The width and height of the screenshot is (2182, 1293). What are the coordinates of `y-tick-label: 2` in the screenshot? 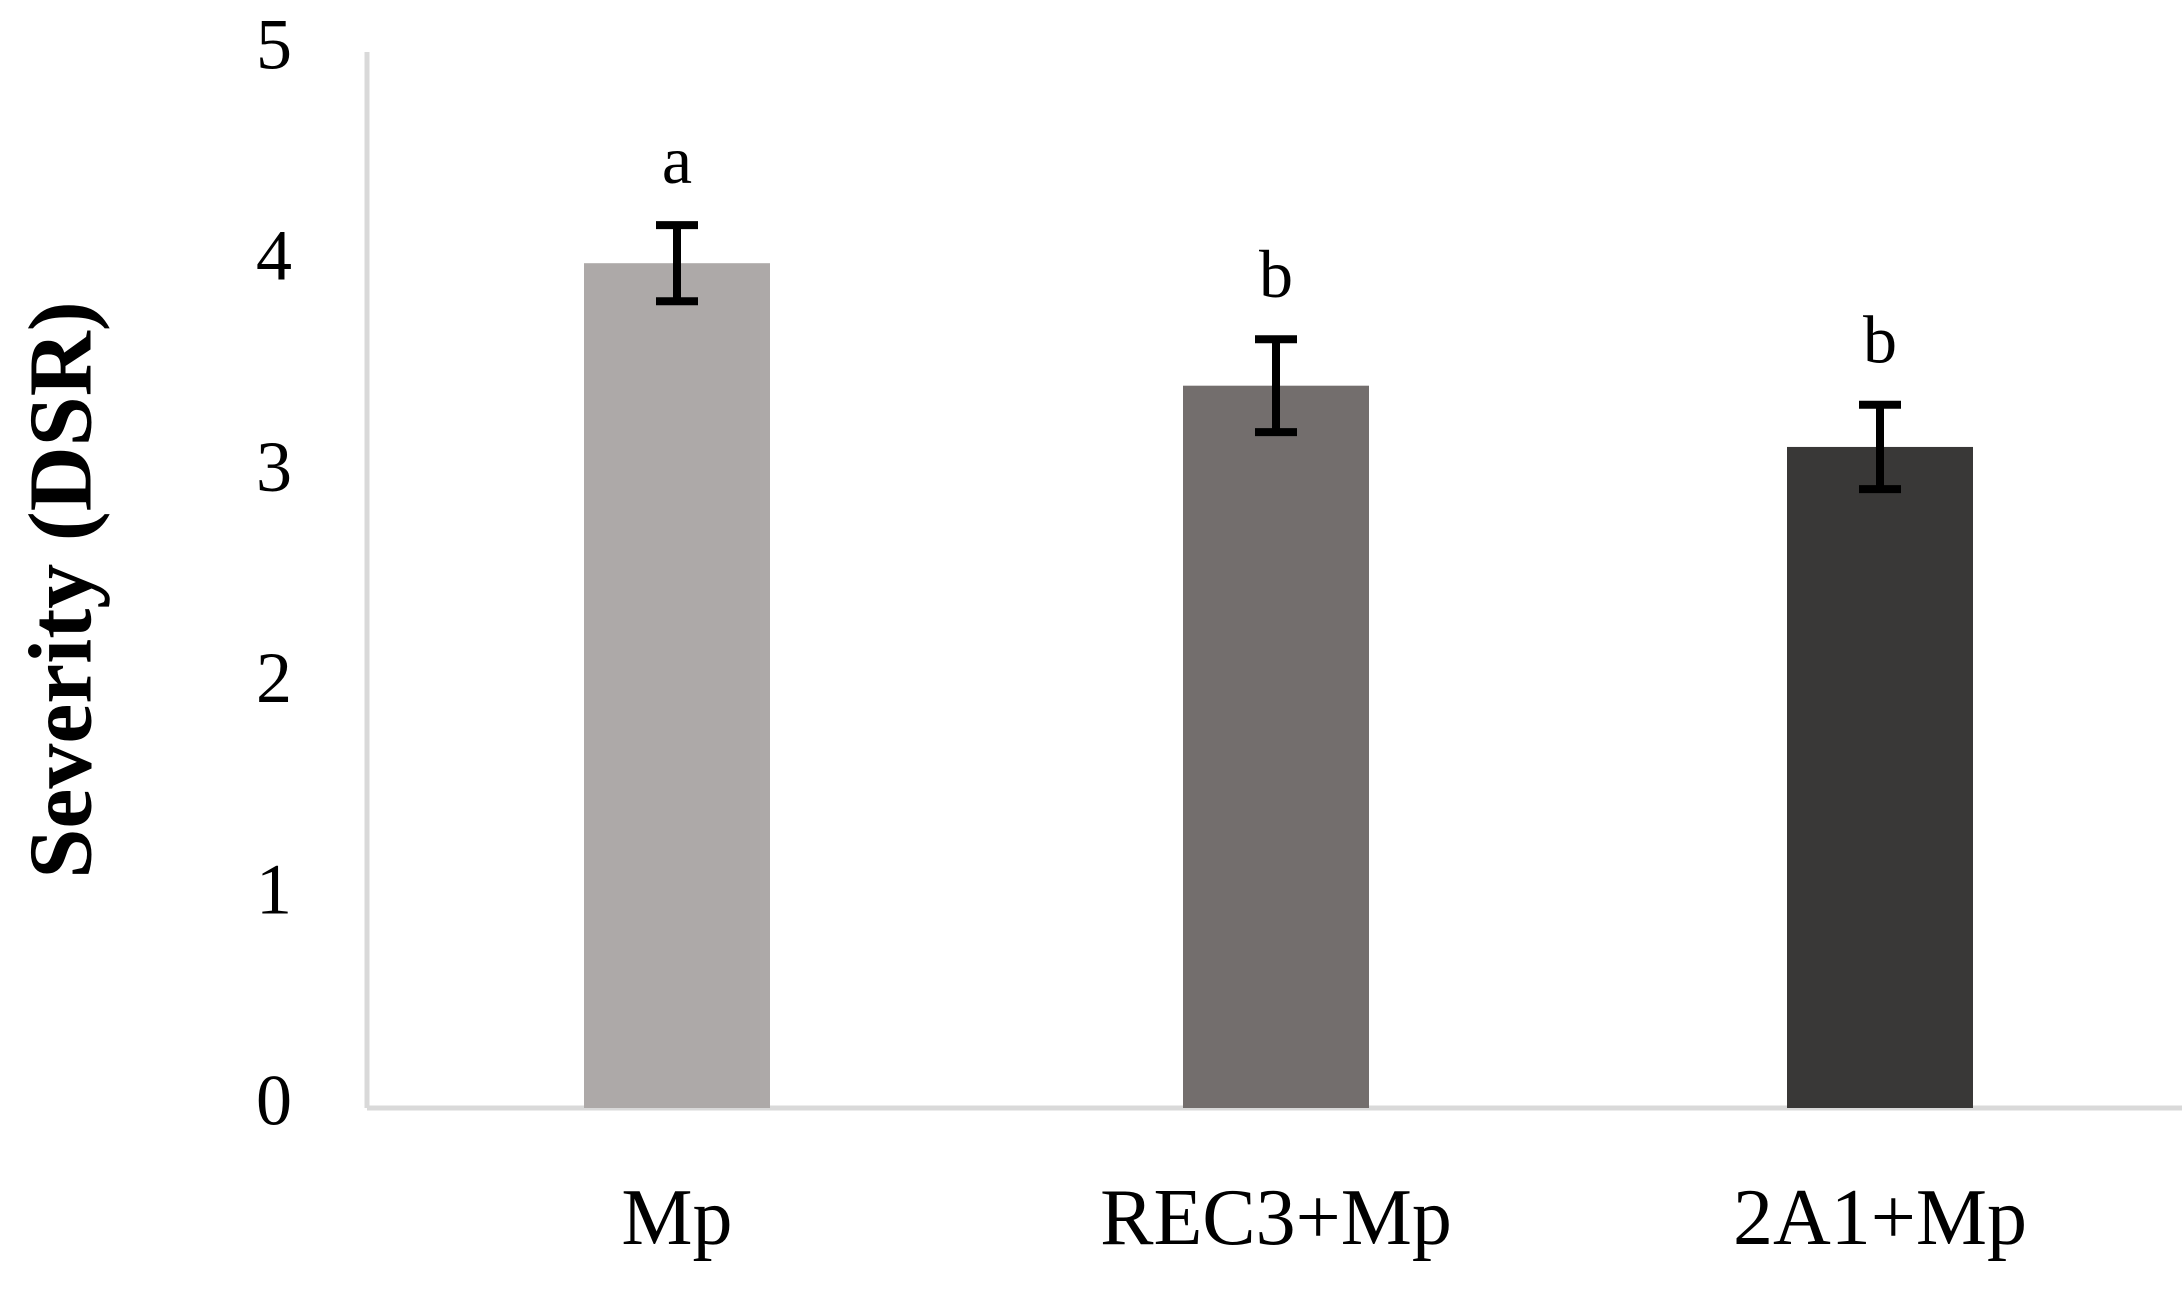 It's located at (274, 678).